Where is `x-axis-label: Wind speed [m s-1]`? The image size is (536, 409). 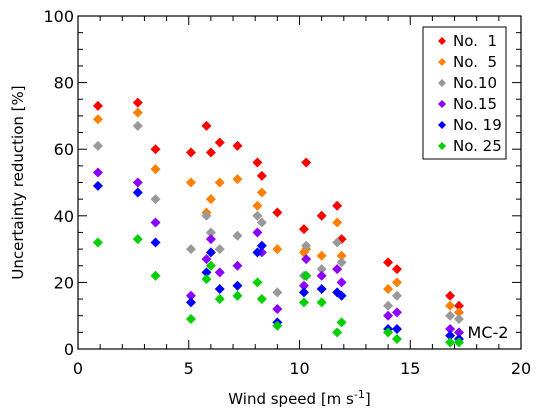 x-axis-label: Wind speed [m s-1] is located at coordinates (299, 398).